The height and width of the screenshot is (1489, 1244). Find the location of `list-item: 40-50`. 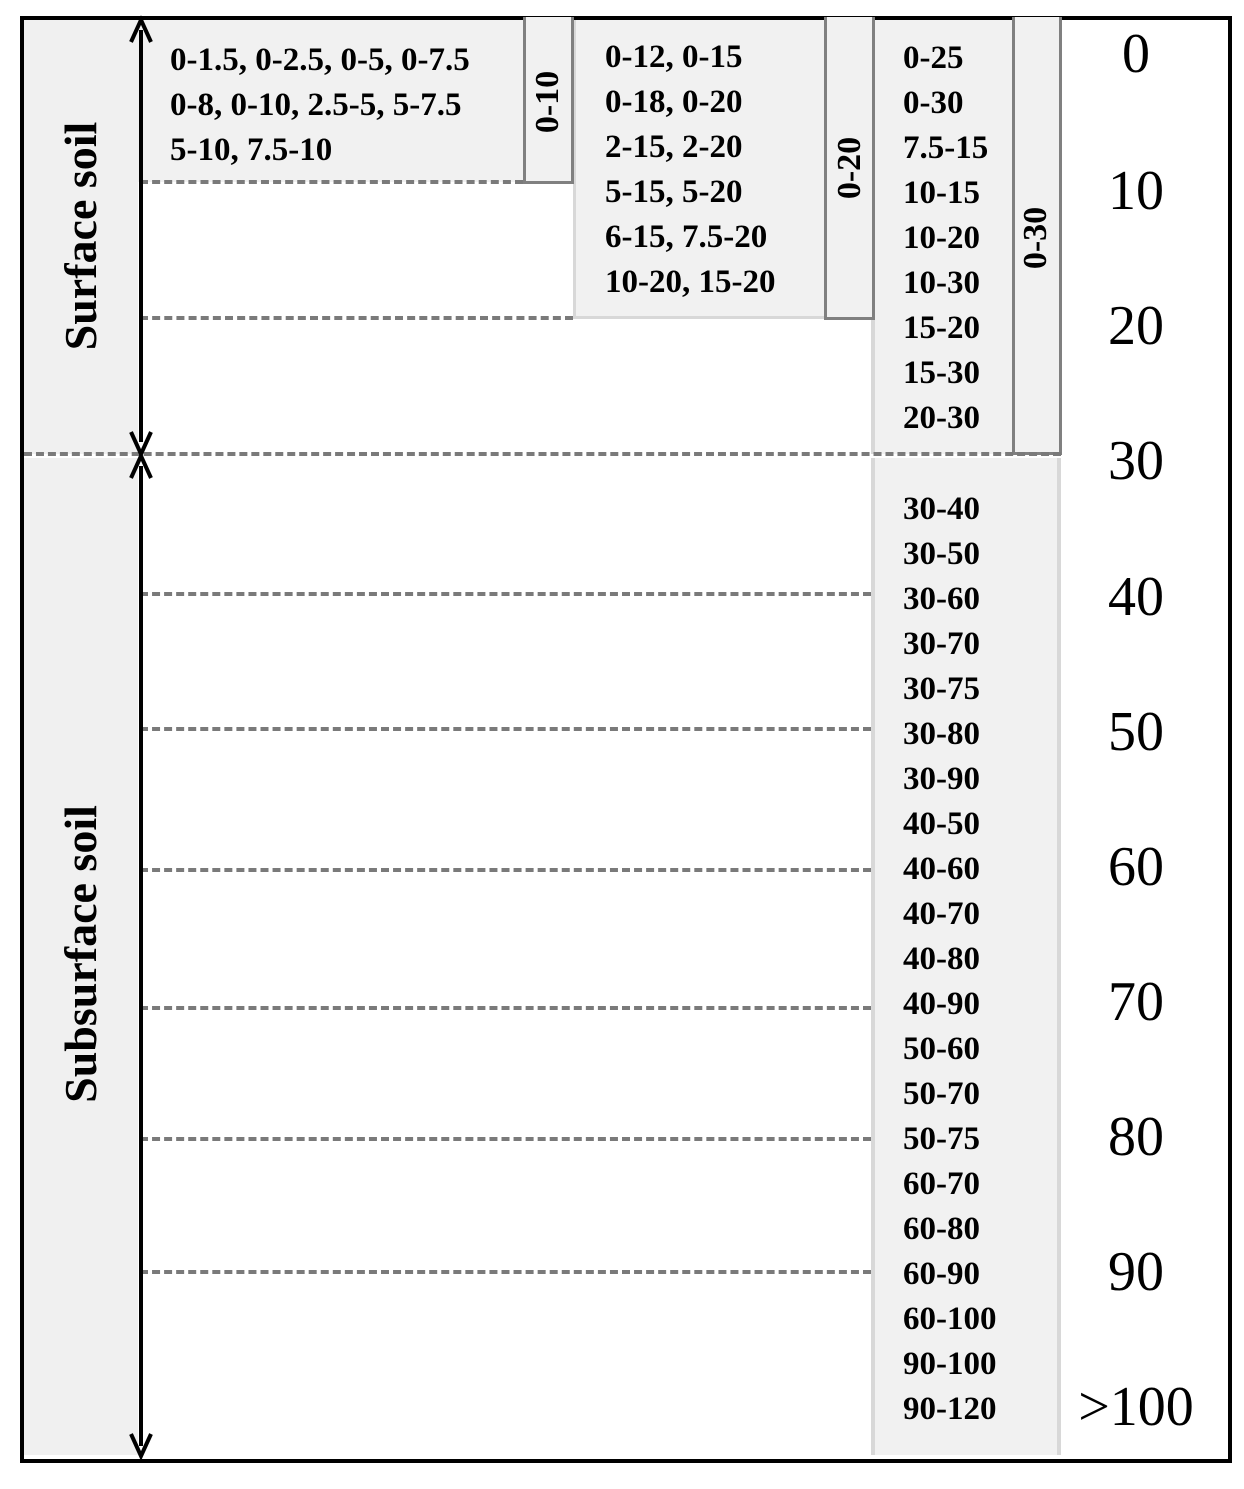

list-item: 40-50 is located at coordinates (941, 824).